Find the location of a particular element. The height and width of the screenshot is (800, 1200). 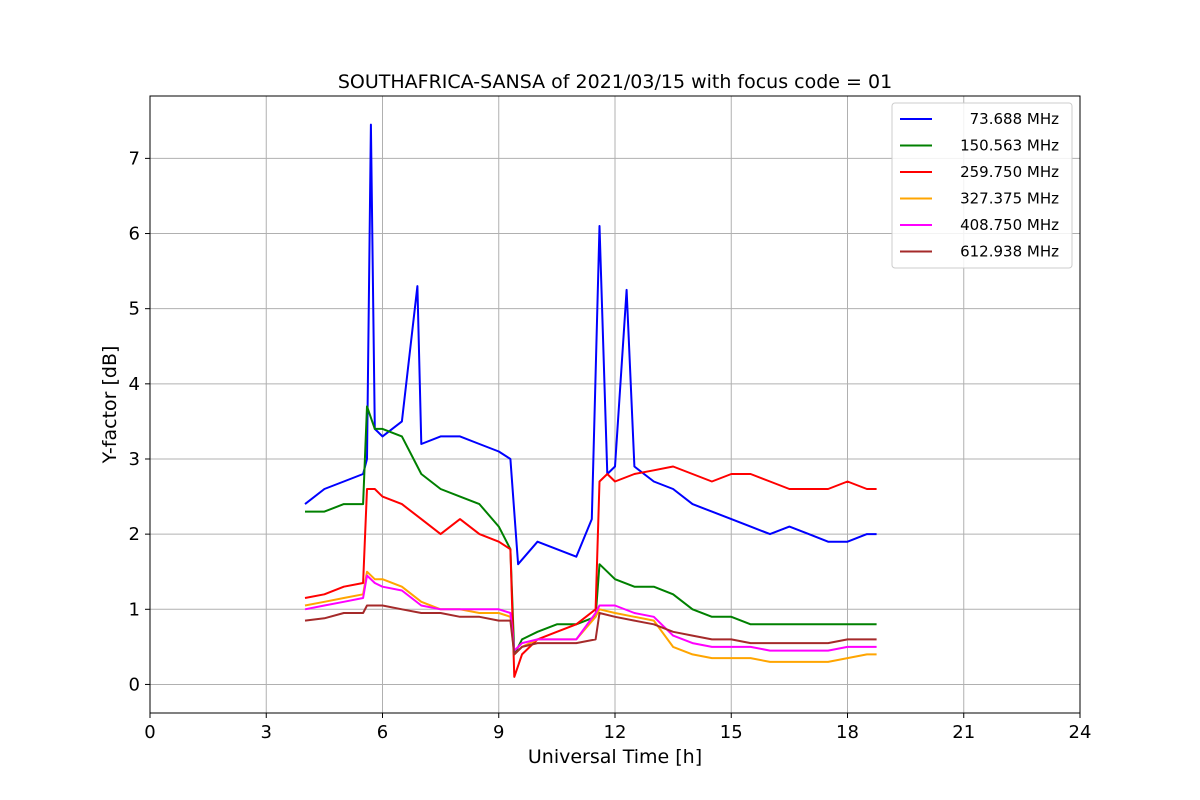

y-tick-label: 6 is located at coordinates (134, 234).